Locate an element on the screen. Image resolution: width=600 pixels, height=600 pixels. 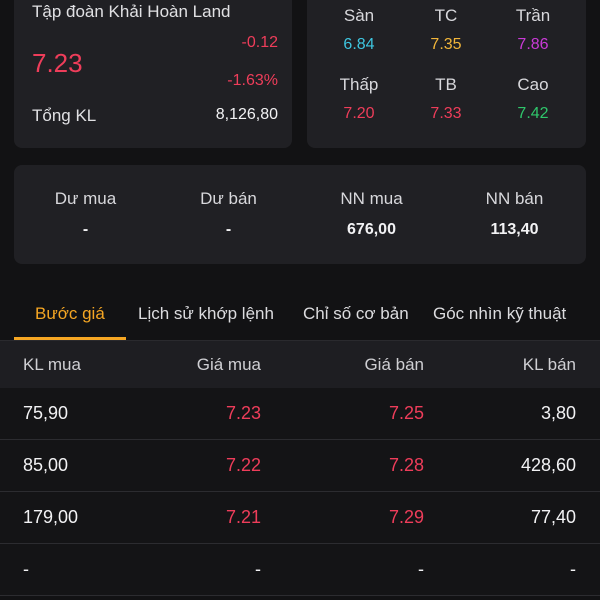
price-reference-value: 7.35 is located at coordinates (446, 44).